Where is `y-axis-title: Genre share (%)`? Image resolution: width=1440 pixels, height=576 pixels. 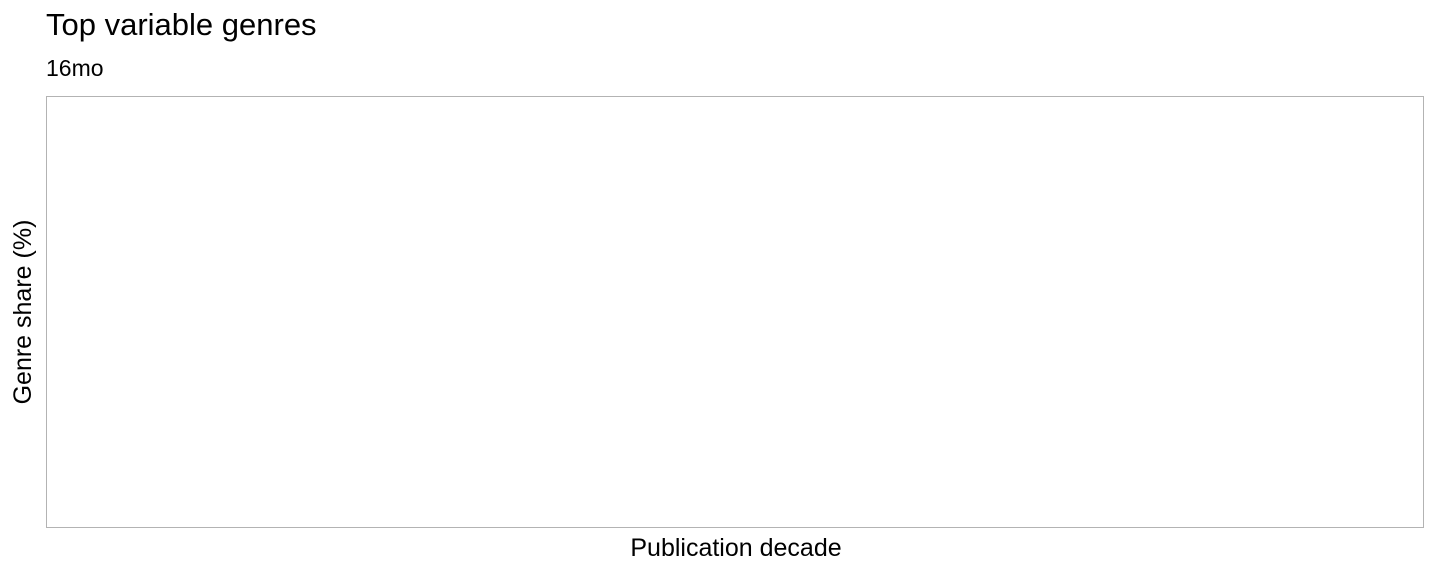 y-axis-title: Genre share (%) is located at coordinates (23, 312).